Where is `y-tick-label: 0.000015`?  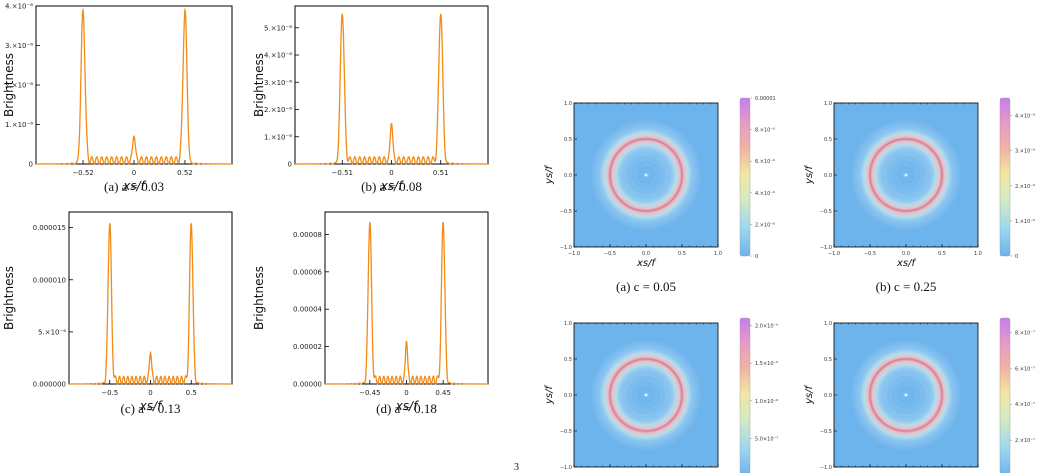 y-tick-label: 0.000015 is located at coordinates (49, 228).